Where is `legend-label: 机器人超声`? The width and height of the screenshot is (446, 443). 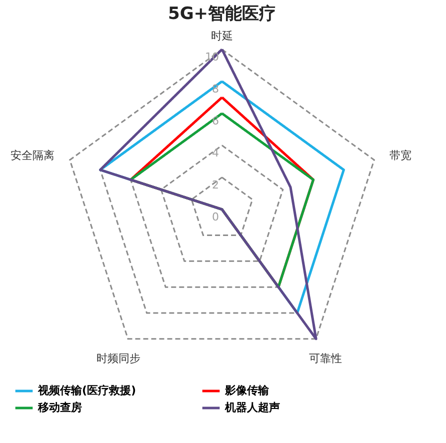 legend-label: 机器人超声 is located at coordinates (252, 407).